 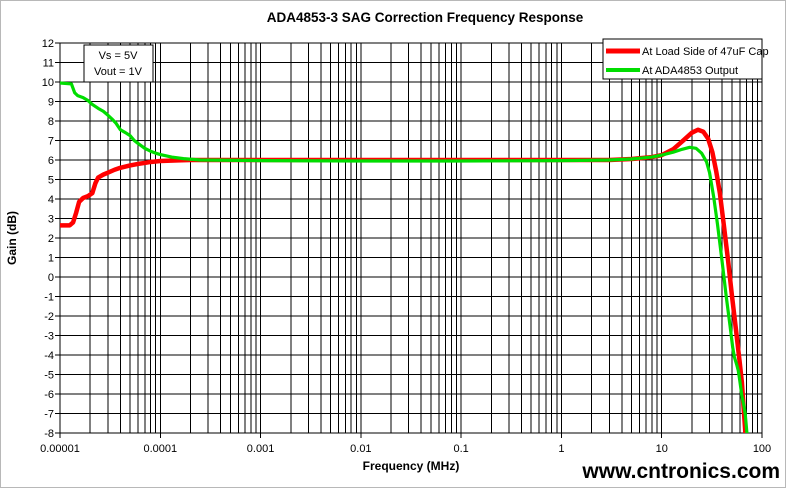 I want to click on y-tick-label: 0, so click(x=51, y=278).